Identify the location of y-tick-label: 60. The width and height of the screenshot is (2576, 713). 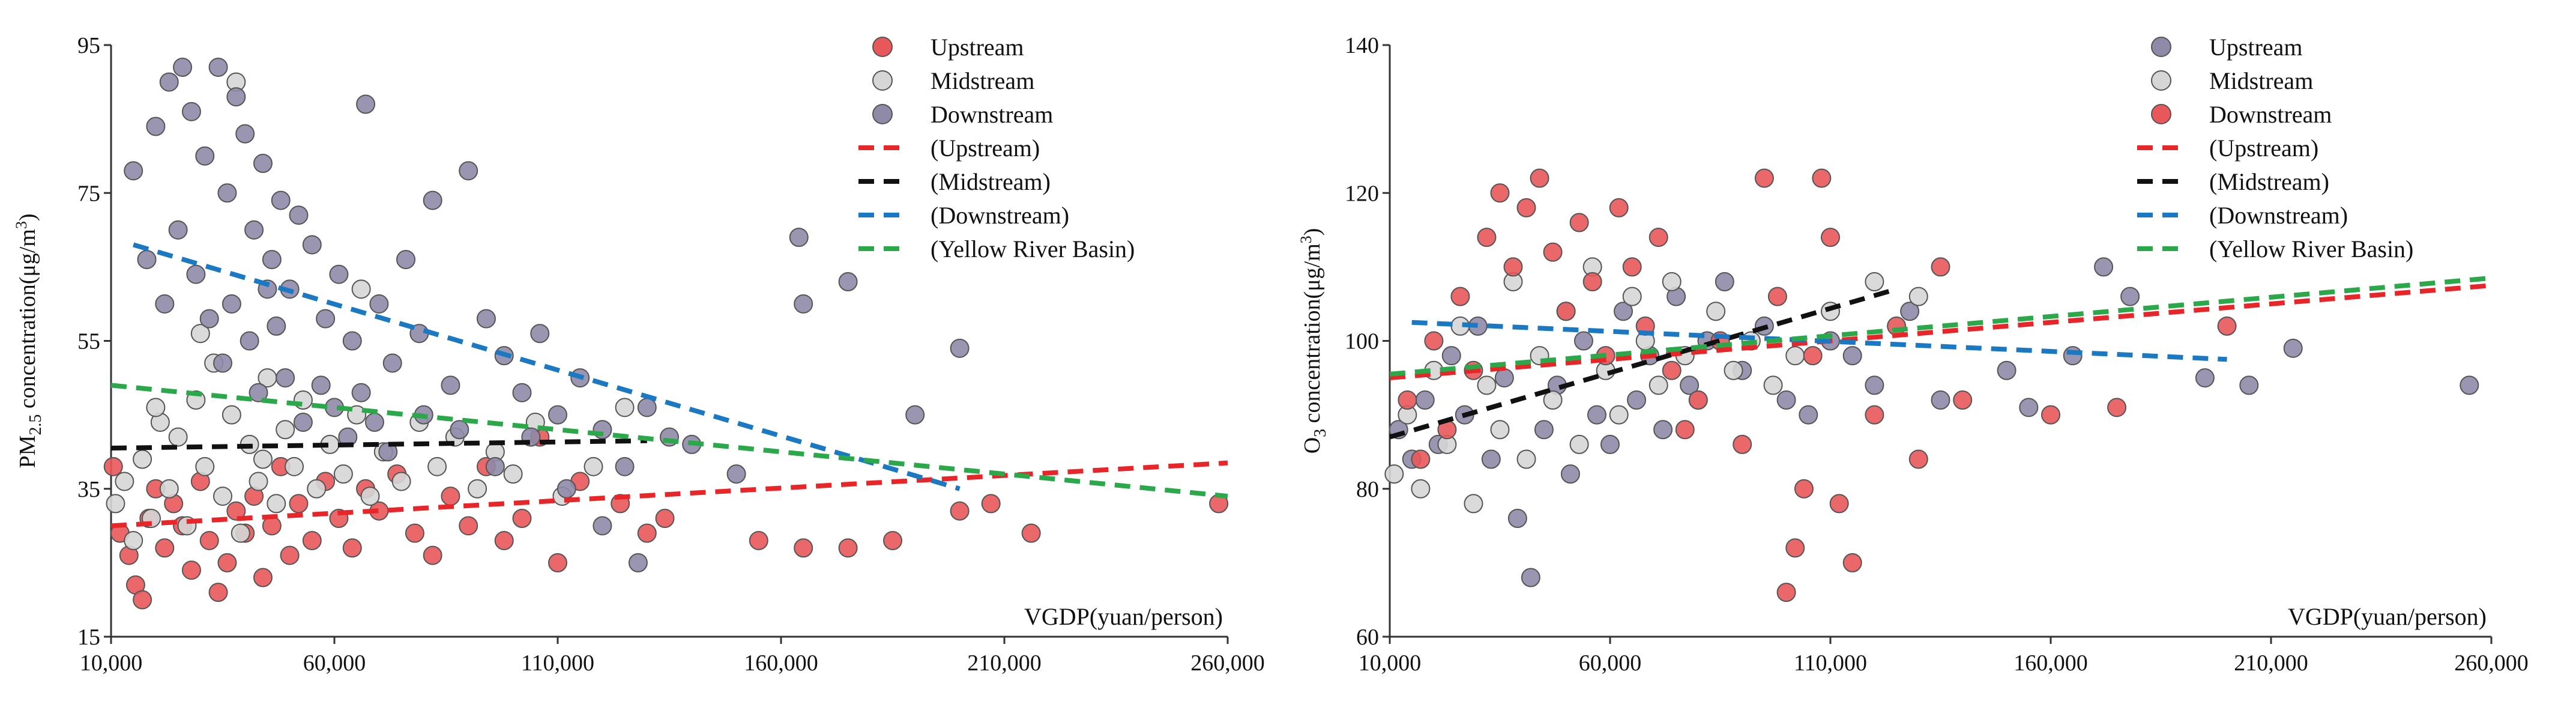
(1367, 637).